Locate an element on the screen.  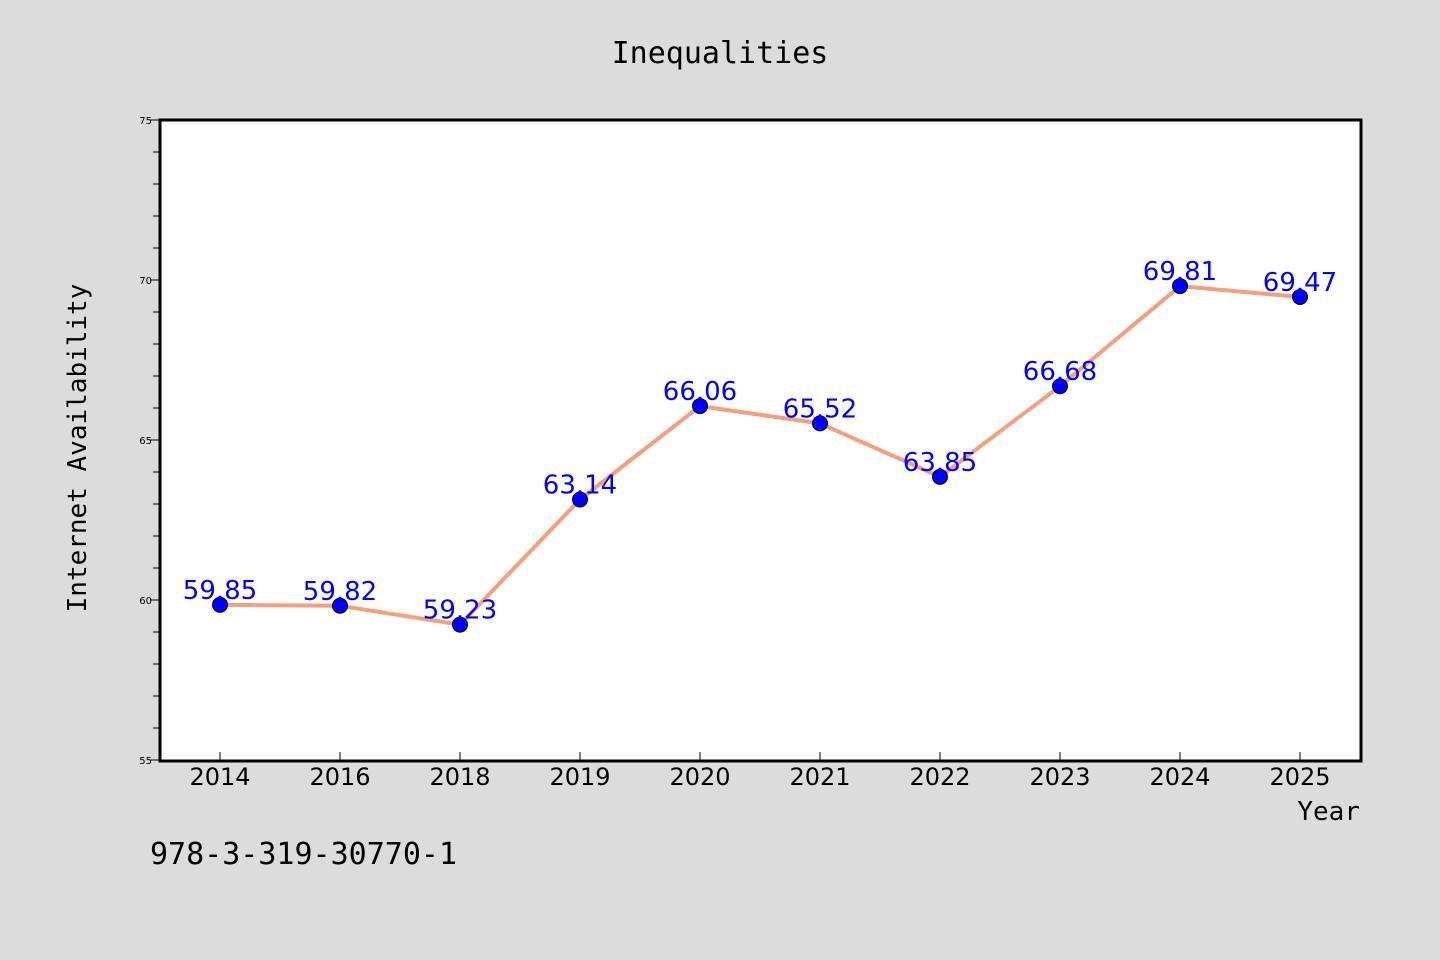
data-label: 66.68 is located at coordinates (1060, 372).